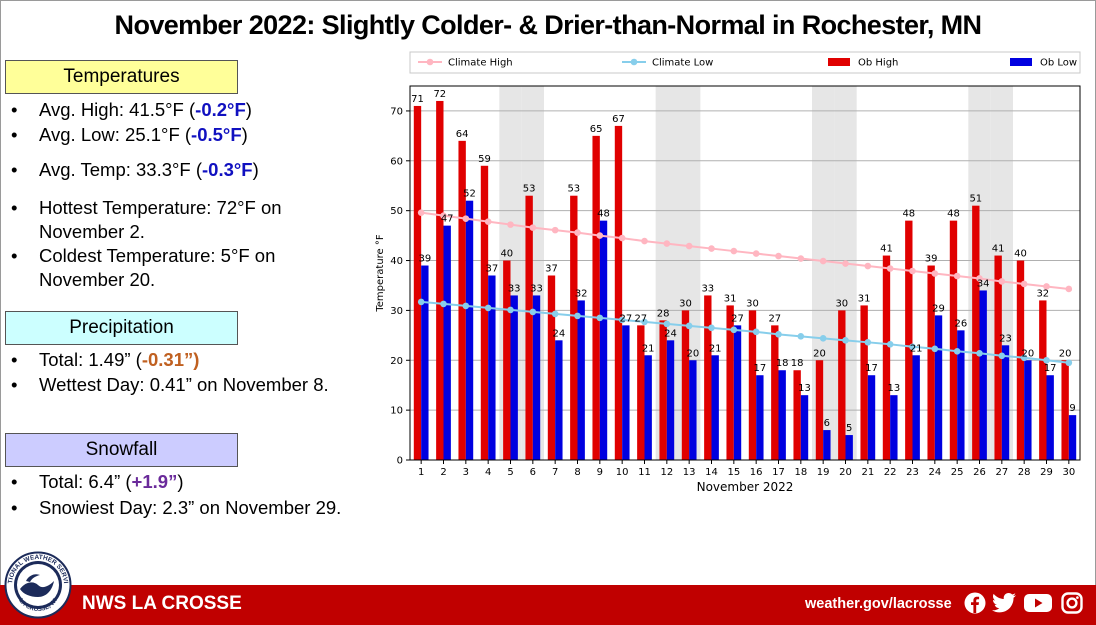 Image resolution: width=1096 pixels, height=625 pixels. Describe the element at coordinates (121, 328) in the screenshot. I see `precipitation-heading: Precipitation` at that location.